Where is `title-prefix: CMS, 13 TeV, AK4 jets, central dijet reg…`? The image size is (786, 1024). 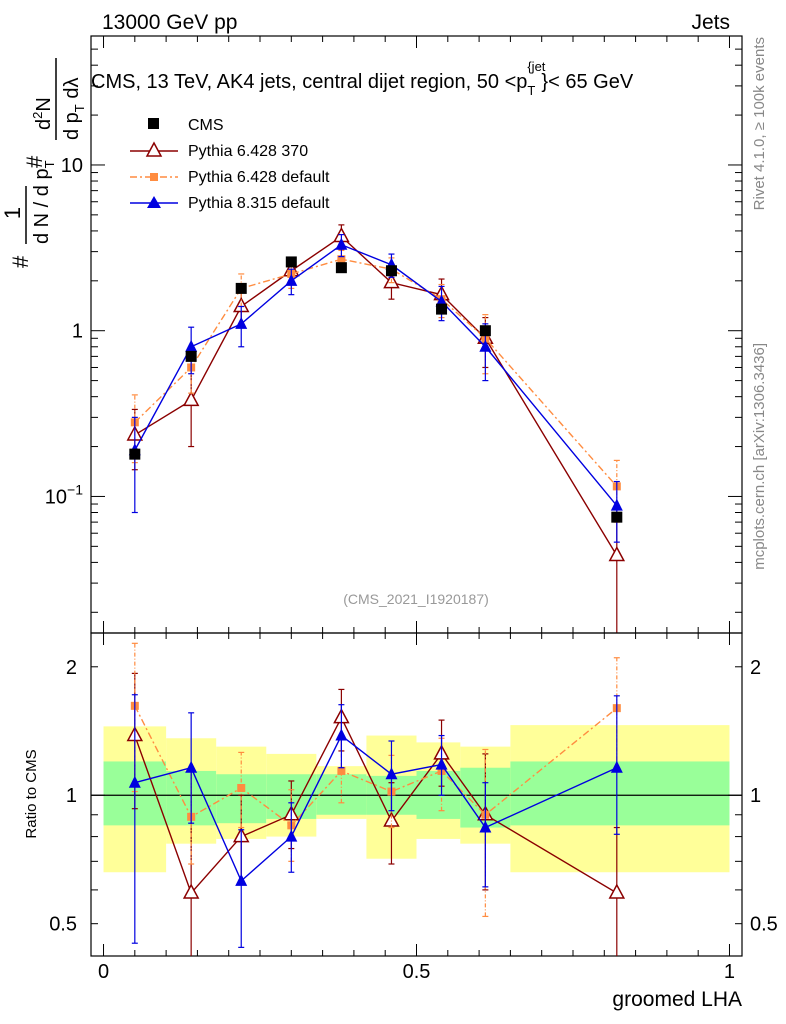
title-prefix: CMS, 13 TeV, AK4 jets, central dijet reg… is located at coordinates (309, 82).